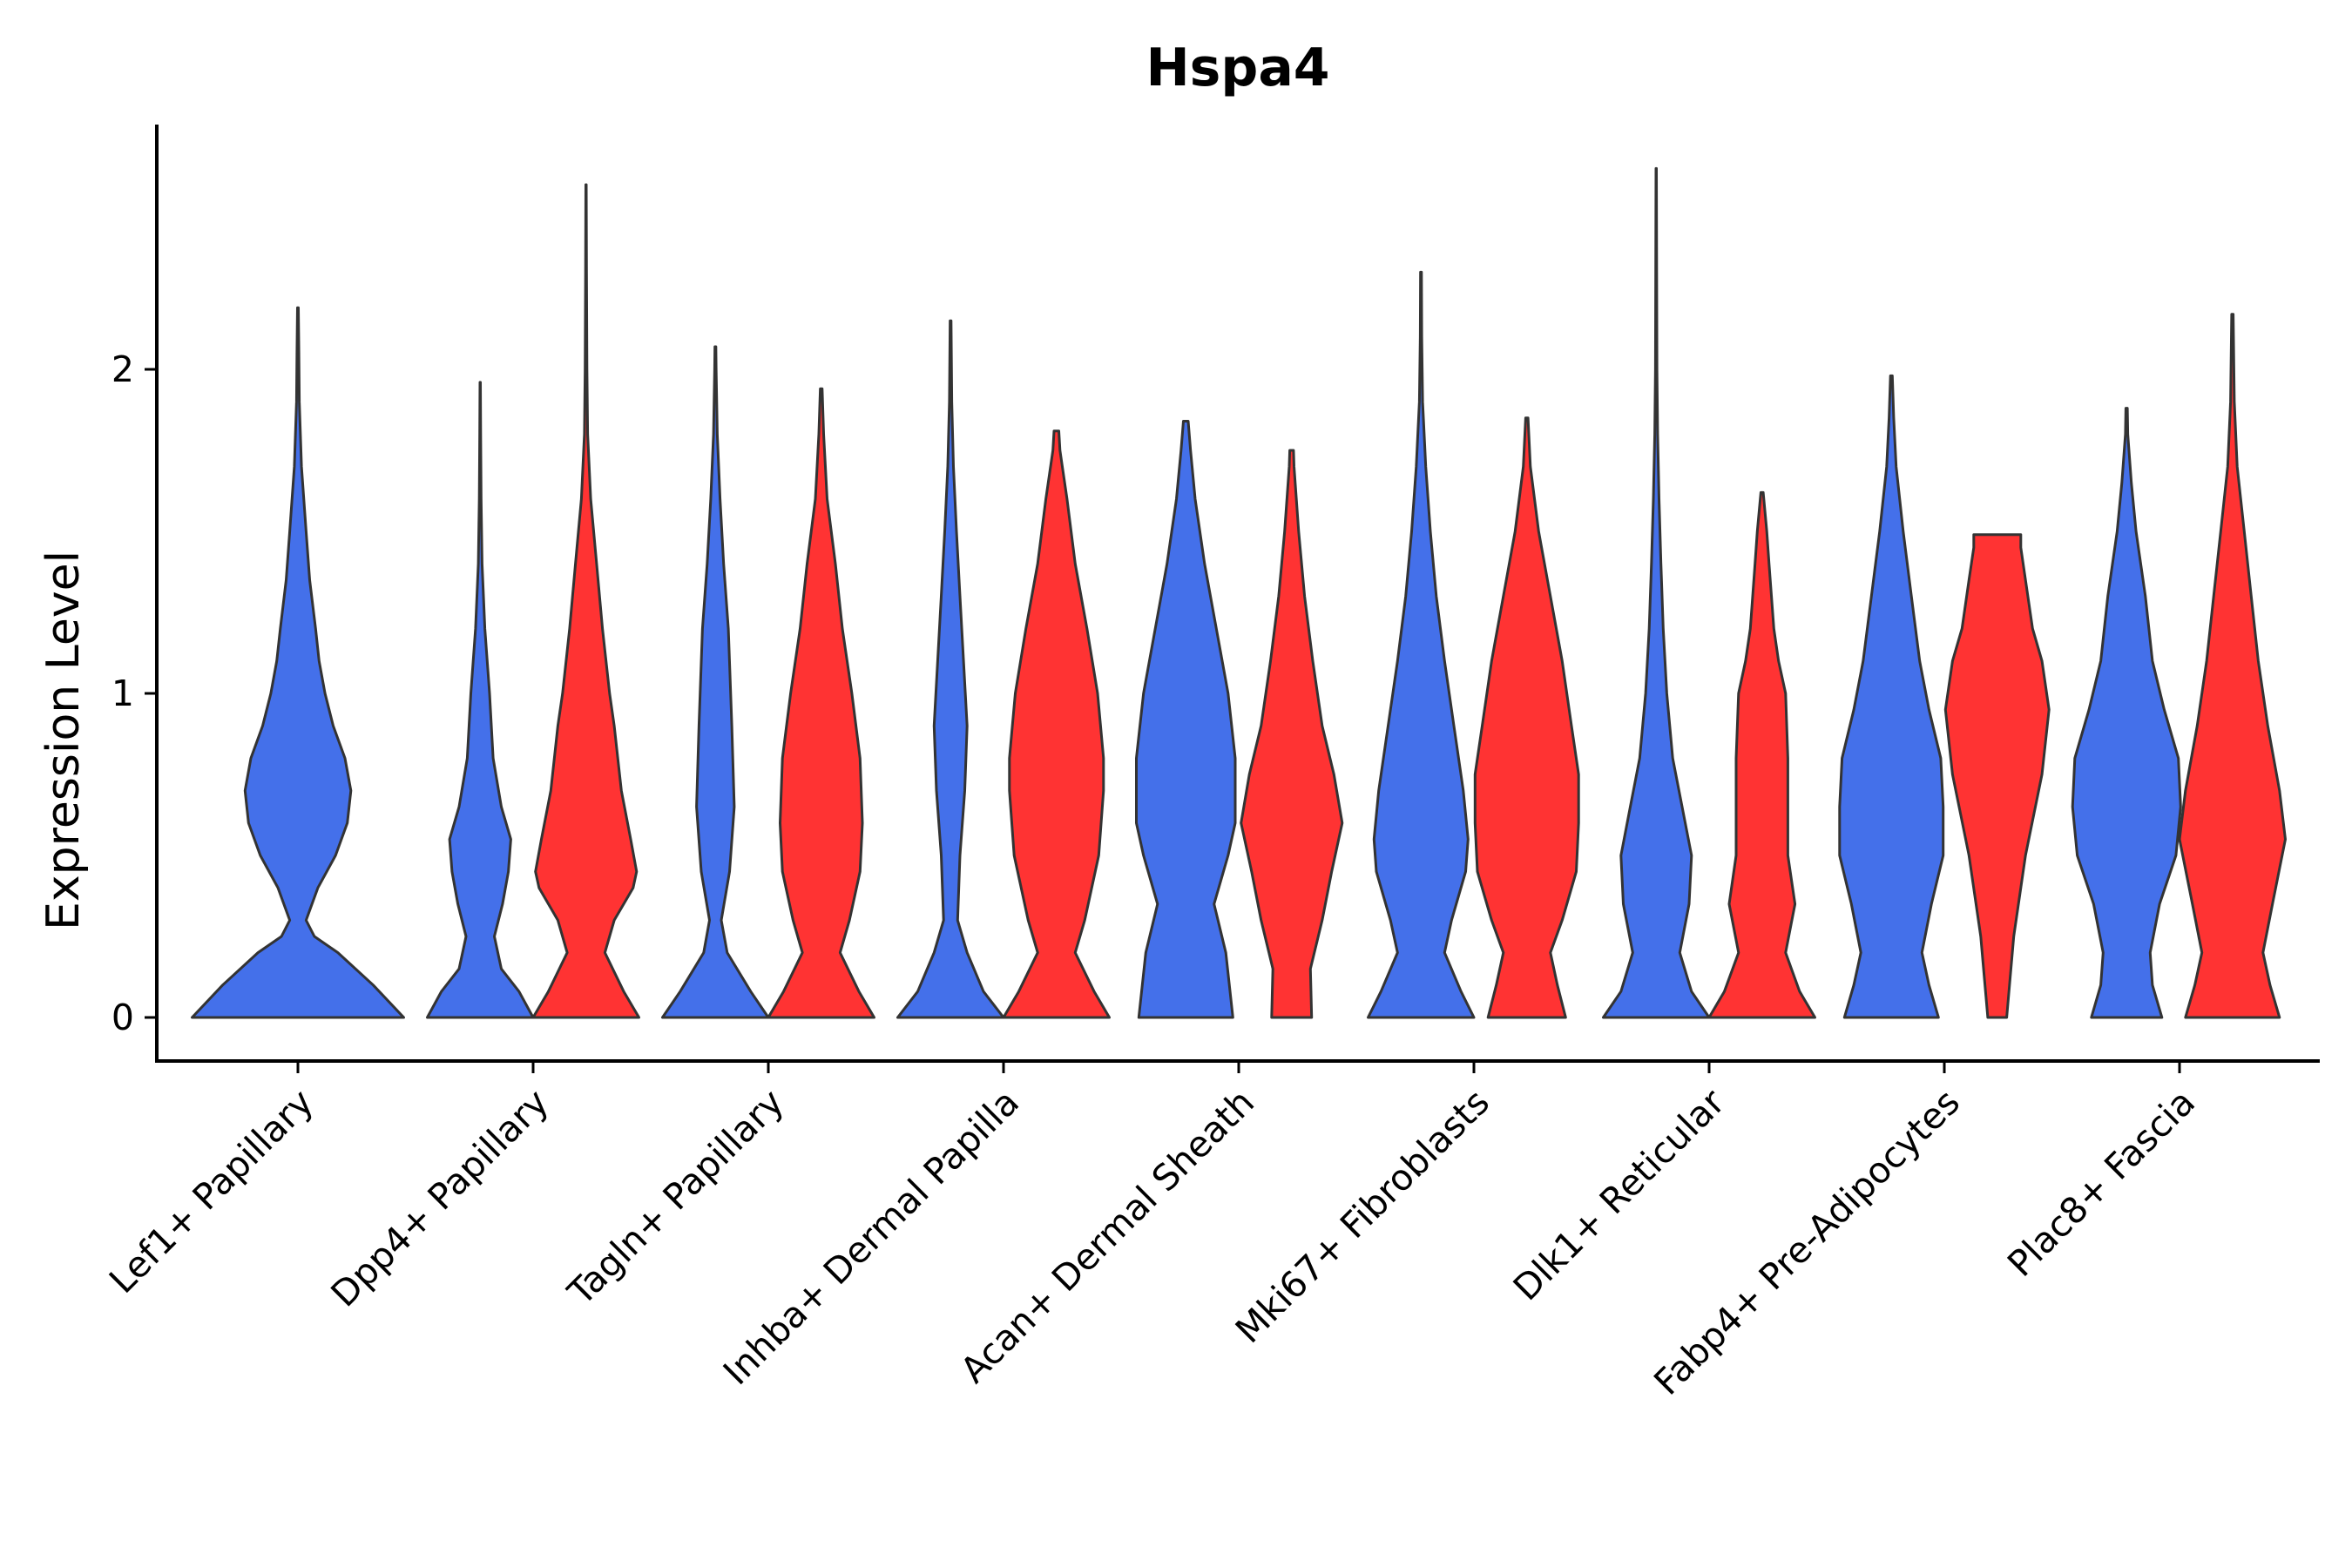 Image resolution: width=2352 pixels, height=1568 pixels. Describe the element at coordinates (2101, 1183) in the screenshot. I see `x-tick-label-plac8-fascia: Plac8+ Fascia` at that location.